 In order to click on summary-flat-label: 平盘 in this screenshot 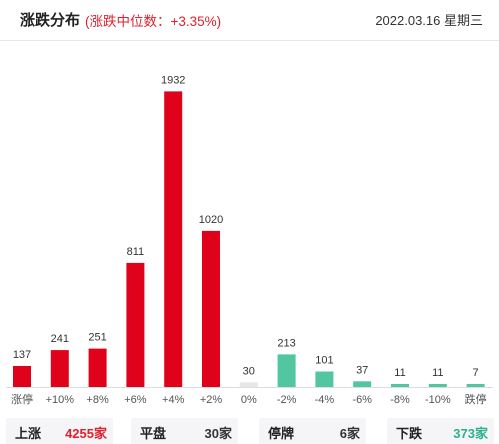, I will do `click(153, 433)`.